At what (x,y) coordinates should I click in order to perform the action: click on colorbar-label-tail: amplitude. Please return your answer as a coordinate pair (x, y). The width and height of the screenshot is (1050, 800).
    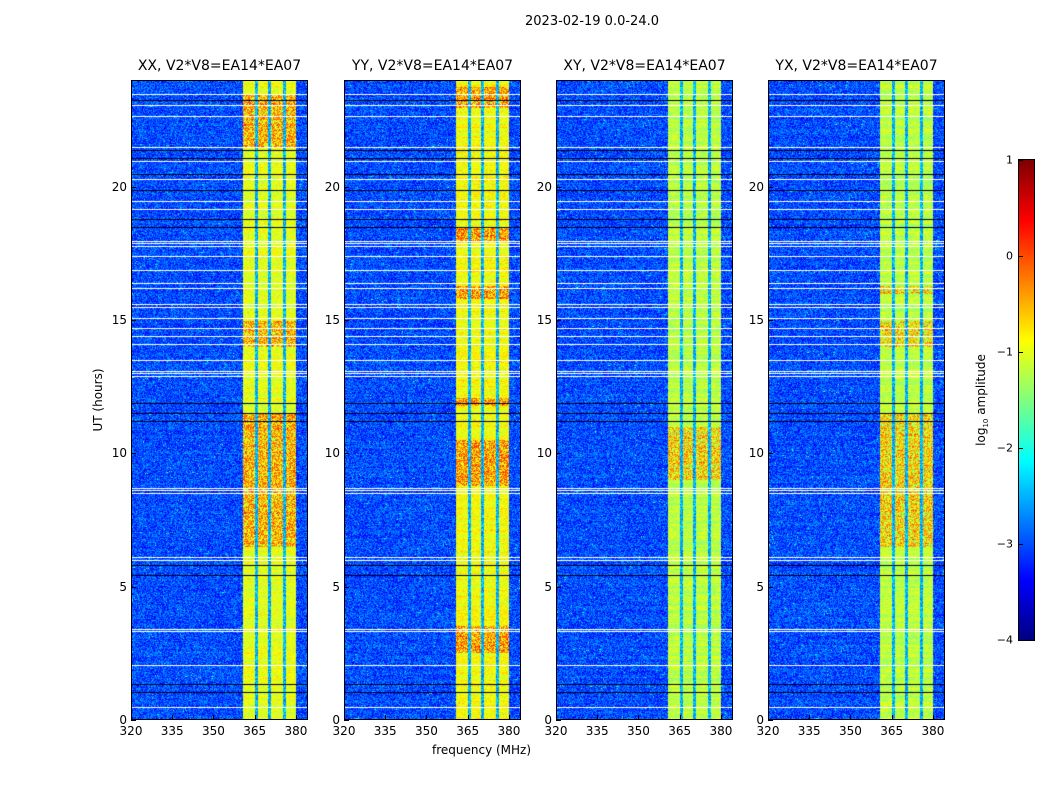
    Looking at the image, I should click on (980, 386).